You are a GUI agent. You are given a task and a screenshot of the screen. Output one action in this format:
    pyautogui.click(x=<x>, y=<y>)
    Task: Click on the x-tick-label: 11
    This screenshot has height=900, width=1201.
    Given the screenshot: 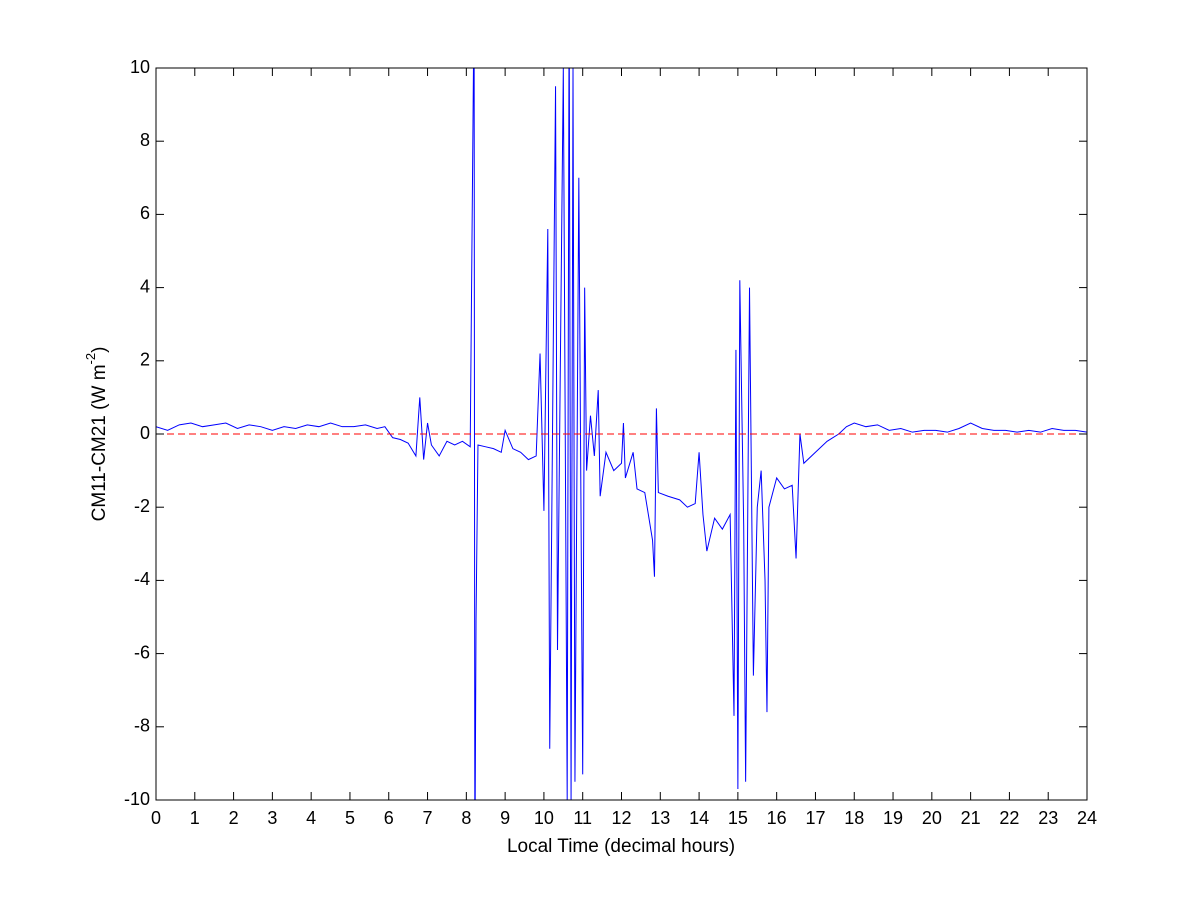 What is the action you would take?
    pyautogui.click(x=582, y=818)
    